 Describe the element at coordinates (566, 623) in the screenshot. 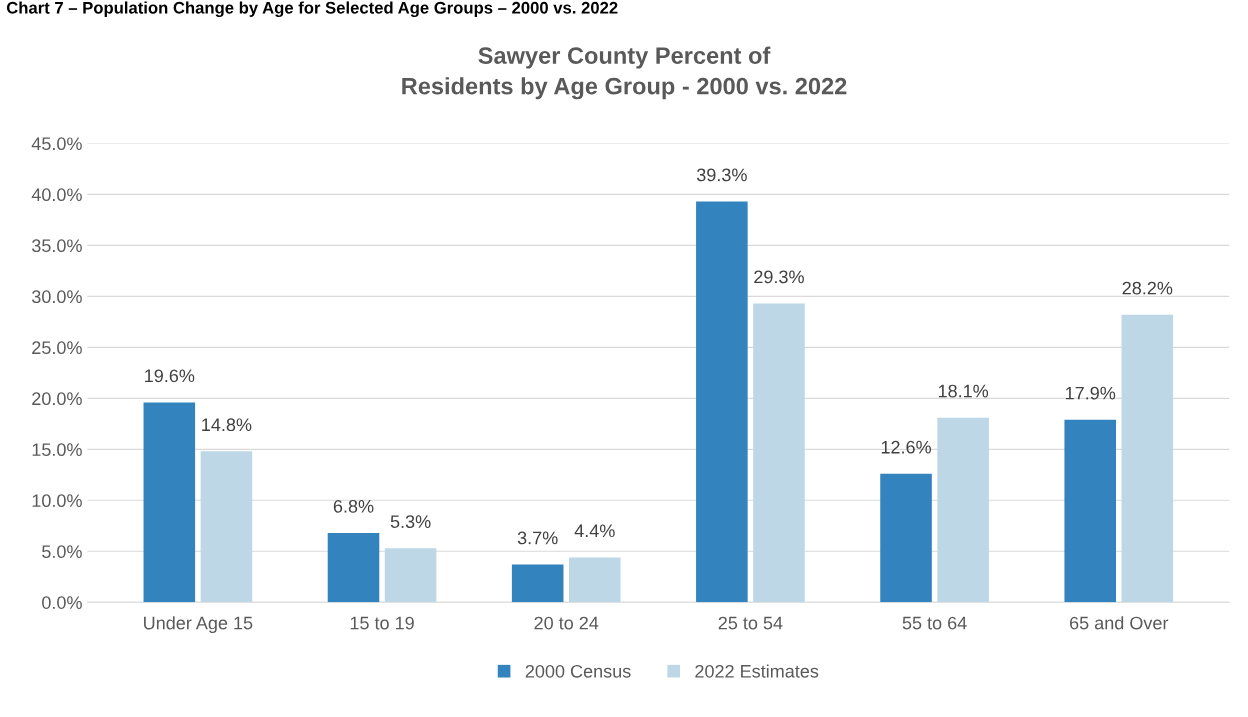

I see `x-tick-label: 20 to 24` at that location.